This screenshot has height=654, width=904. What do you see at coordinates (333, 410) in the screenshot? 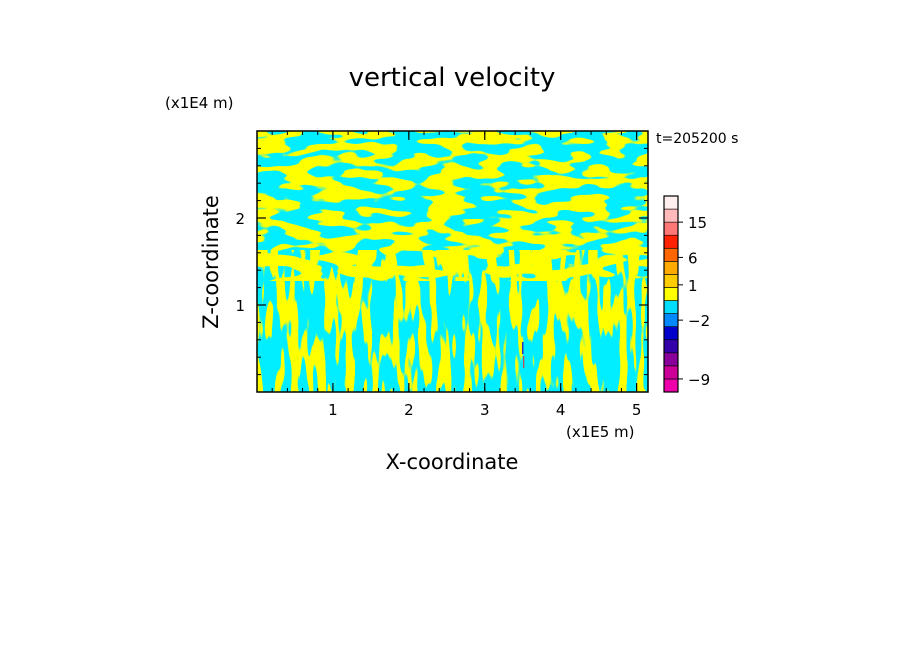
I see `x-tick-label: 1` at bounding box center [333, 410].